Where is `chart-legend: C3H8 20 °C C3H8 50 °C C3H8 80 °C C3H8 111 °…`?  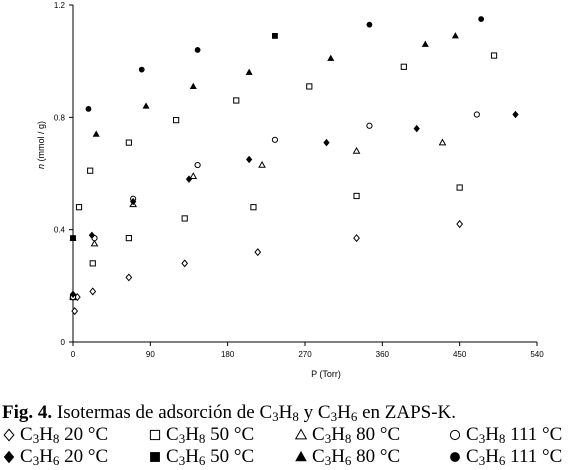
chart-legend: C3H8 20 °C C3H8 50 °C C3H8 80 °C C3H8 111 °… is located at coordinates (291, 446).